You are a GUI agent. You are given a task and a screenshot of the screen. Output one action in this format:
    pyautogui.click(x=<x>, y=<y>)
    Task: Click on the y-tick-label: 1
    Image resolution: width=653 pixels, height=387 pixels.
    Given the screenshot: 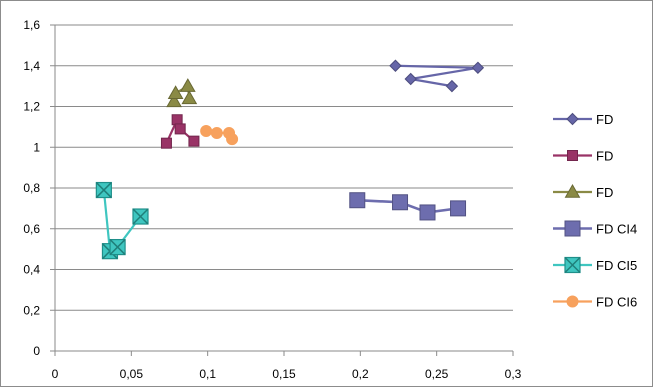 What is the action you would take?
    pyautogui.click(x=36, y=147)
    